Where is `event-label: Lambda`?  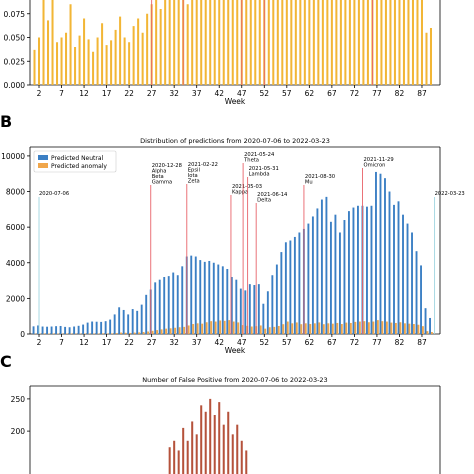
event-label: Lambda is located at coordinates (259, 175).